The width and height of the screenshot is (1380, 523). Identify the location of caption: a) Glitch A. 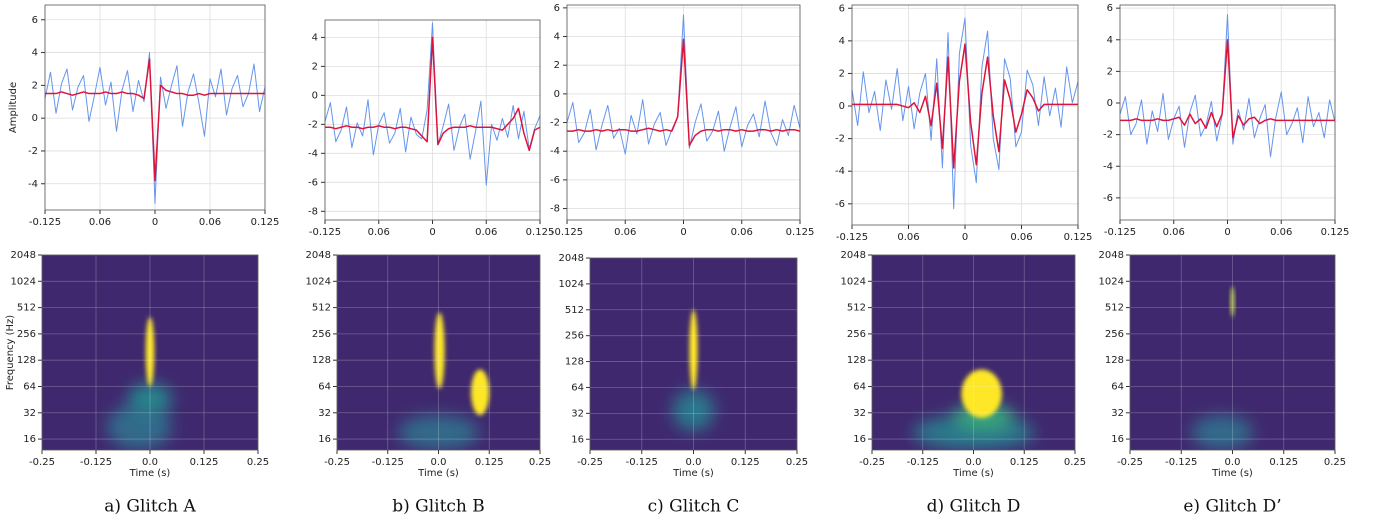
(150, 507).